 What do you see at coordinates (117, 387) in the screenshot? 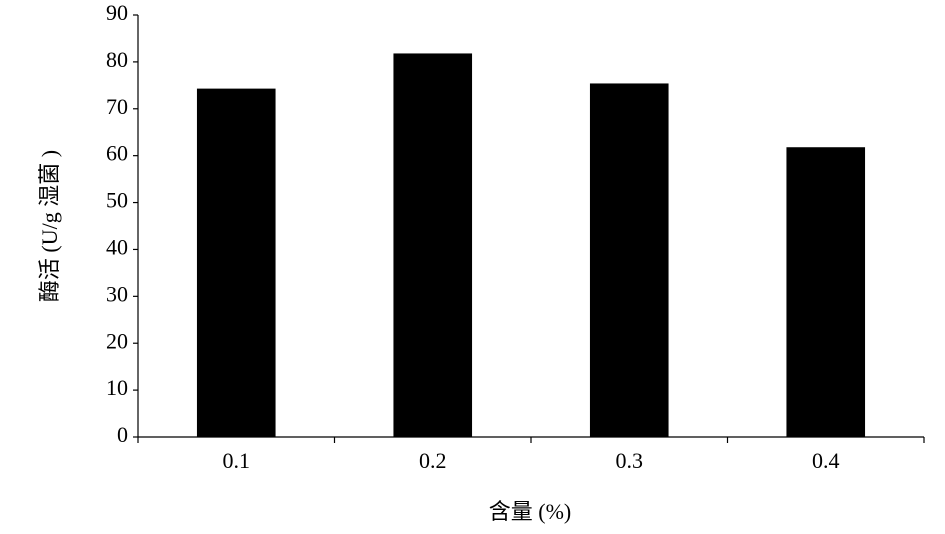
I see `y-tick-label: 10` at bounding box center [117, 387].